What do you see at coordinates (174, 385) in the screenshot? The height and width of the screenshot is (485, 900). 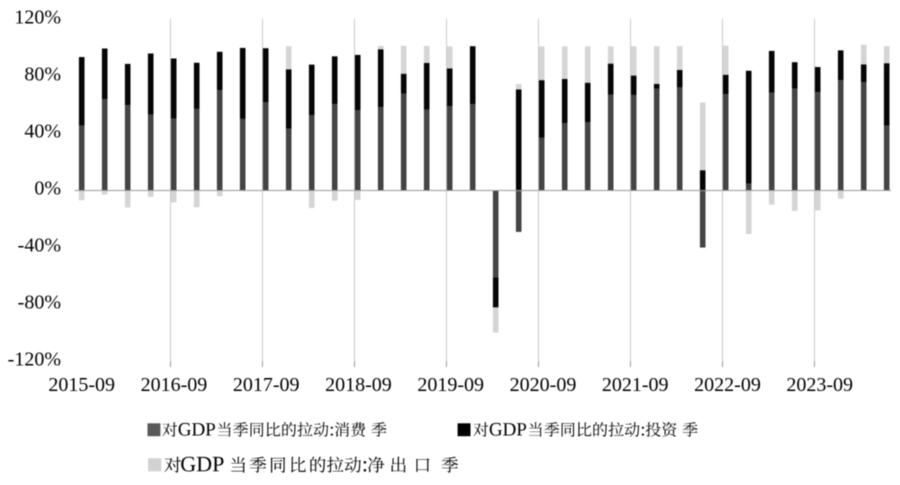 I see `svg-text: 2016-09` at bounding box center [174, 385].